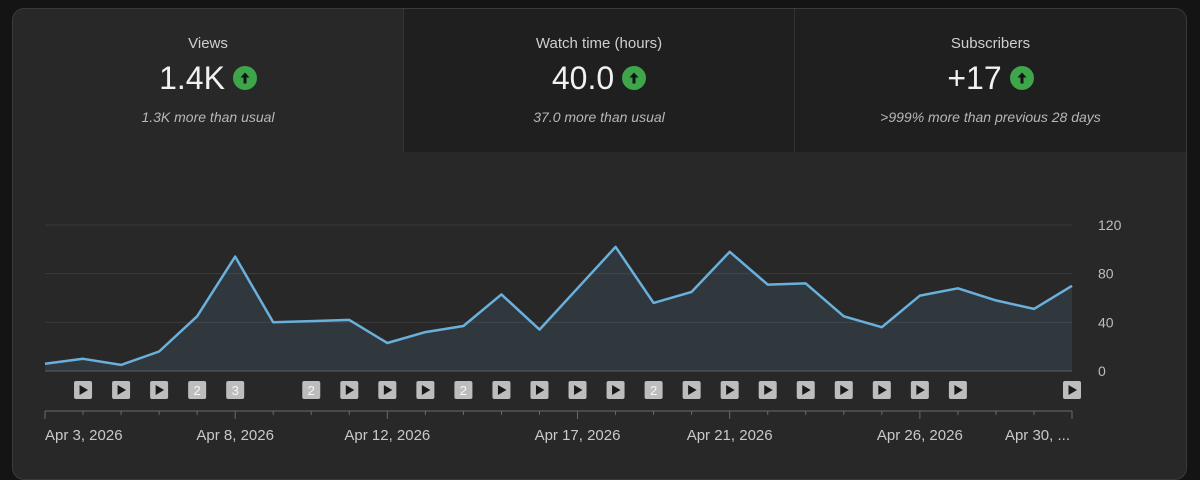  Describe the element at coordinates (1106, 322) in the screenshot. I see `y-tick-label: 40` at that location.